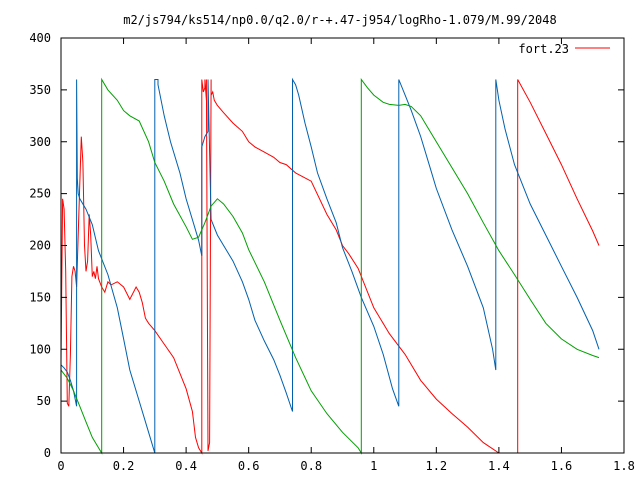 This screenshot has width=640, height=480. I want to click on y-tick-label: 300, so click(40, 142).